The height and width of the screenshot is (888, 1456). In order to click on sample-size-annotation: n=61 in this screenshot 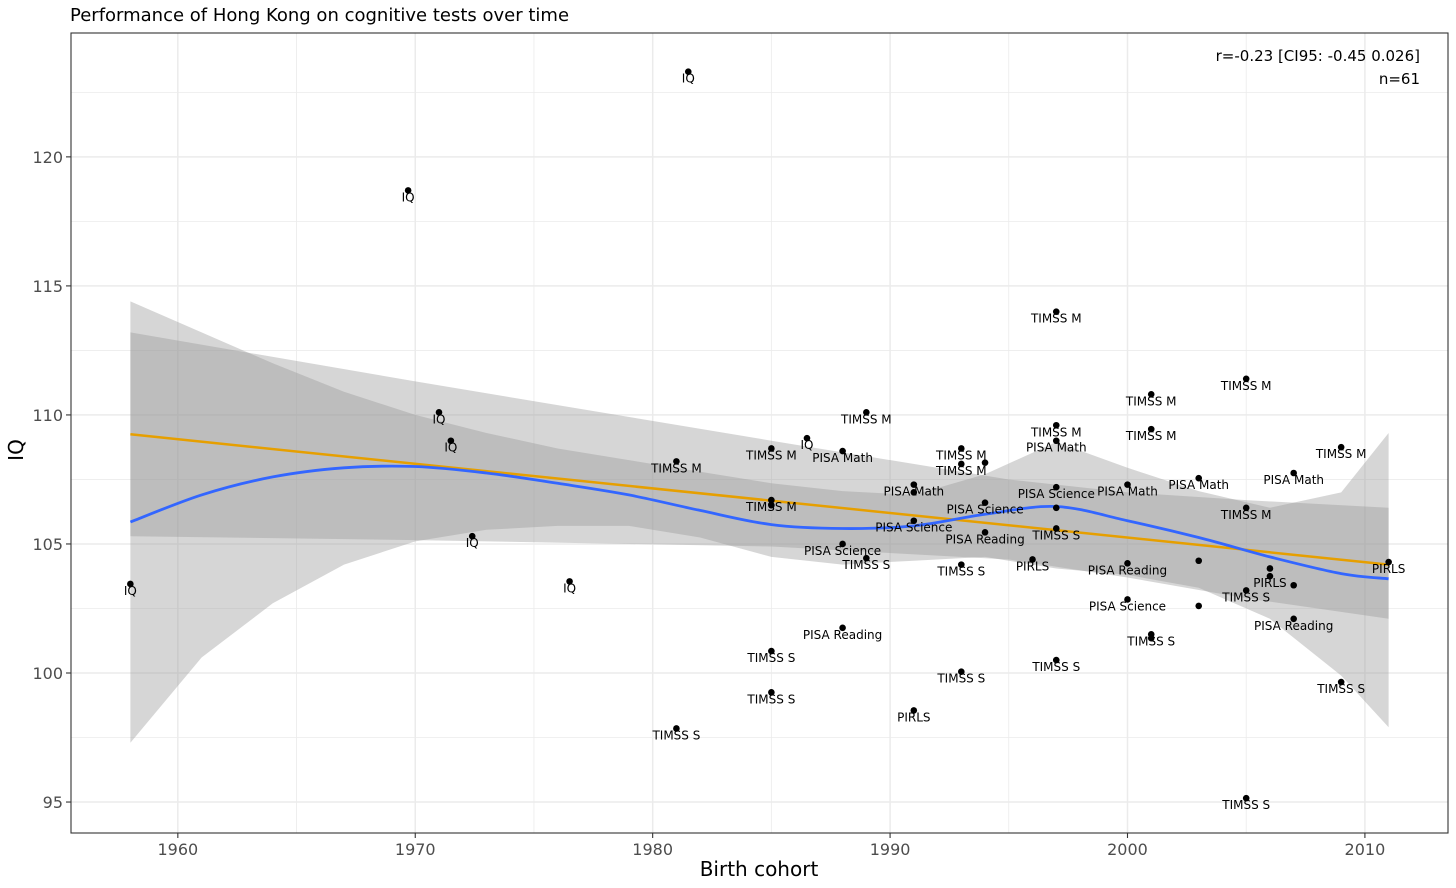, I will do `click(1399, 79)`.